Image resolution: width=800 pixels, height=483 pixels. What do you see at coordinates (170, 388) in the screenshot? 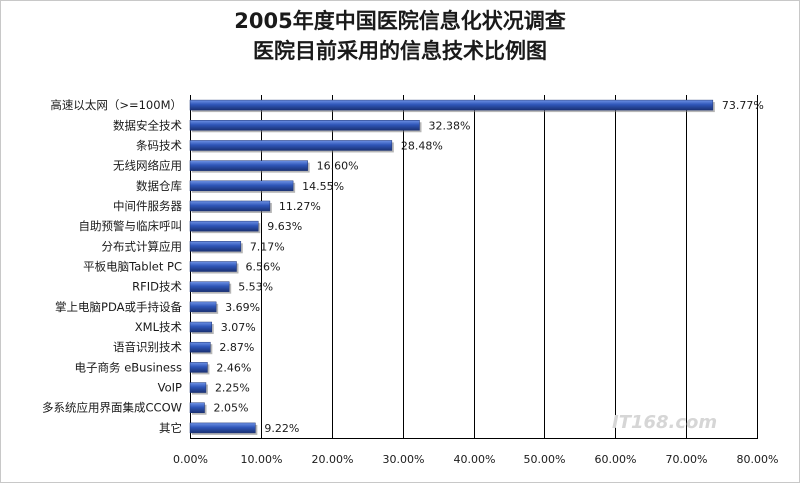
I see `category-label: VoIP` at bounding box center [170, 388].